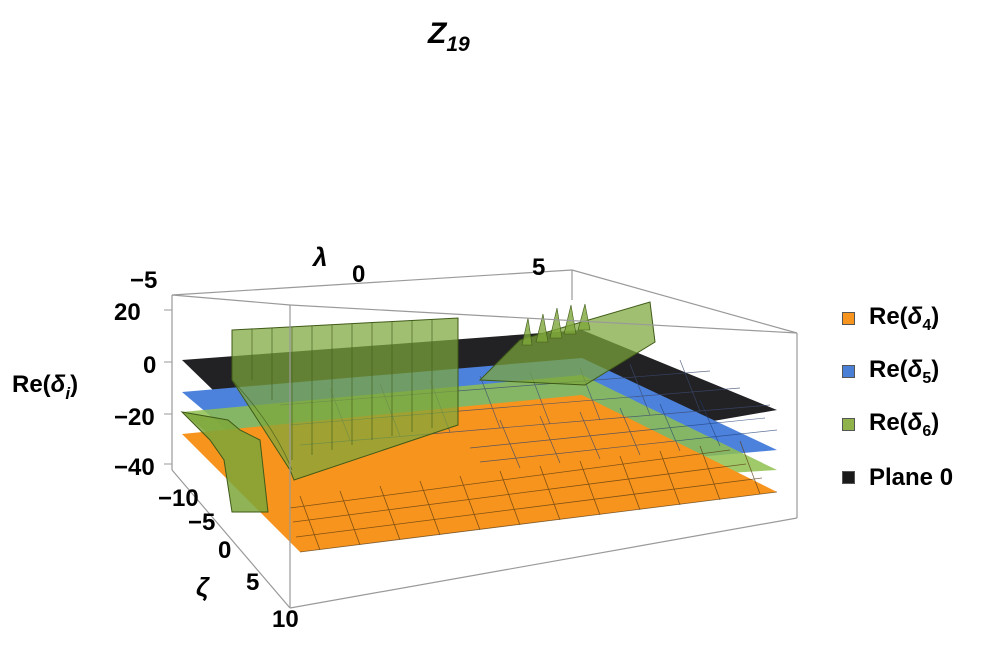 The width and height of the screenshot is (1008, 650). Describe the element at coordinates (149, 365) in the screenshot. I see `z-tick-label: 0` at that location.